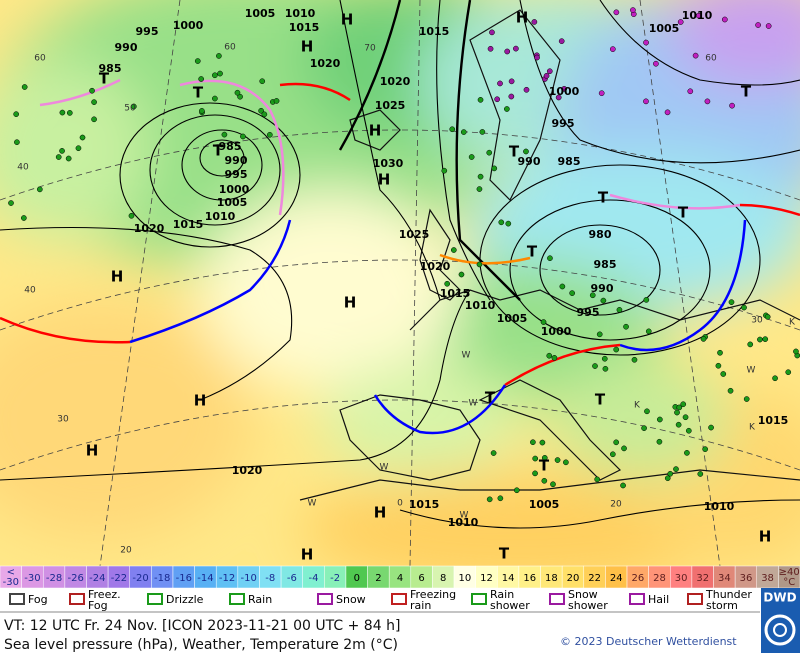 Image resolution: width=800 pixels, height=657 pixels. What do you see at coordinates (314, 578) in the screenshot?
I see `scale-label: -4` at bounding box center [314, 578].